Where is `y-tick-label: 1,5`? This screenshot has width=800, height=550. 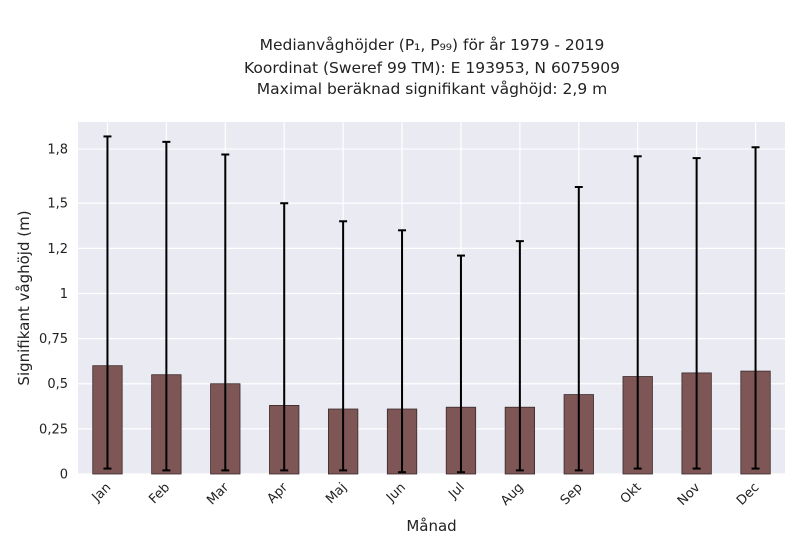
y-tick-label: 1,5 is located at coordinates (57, 204).